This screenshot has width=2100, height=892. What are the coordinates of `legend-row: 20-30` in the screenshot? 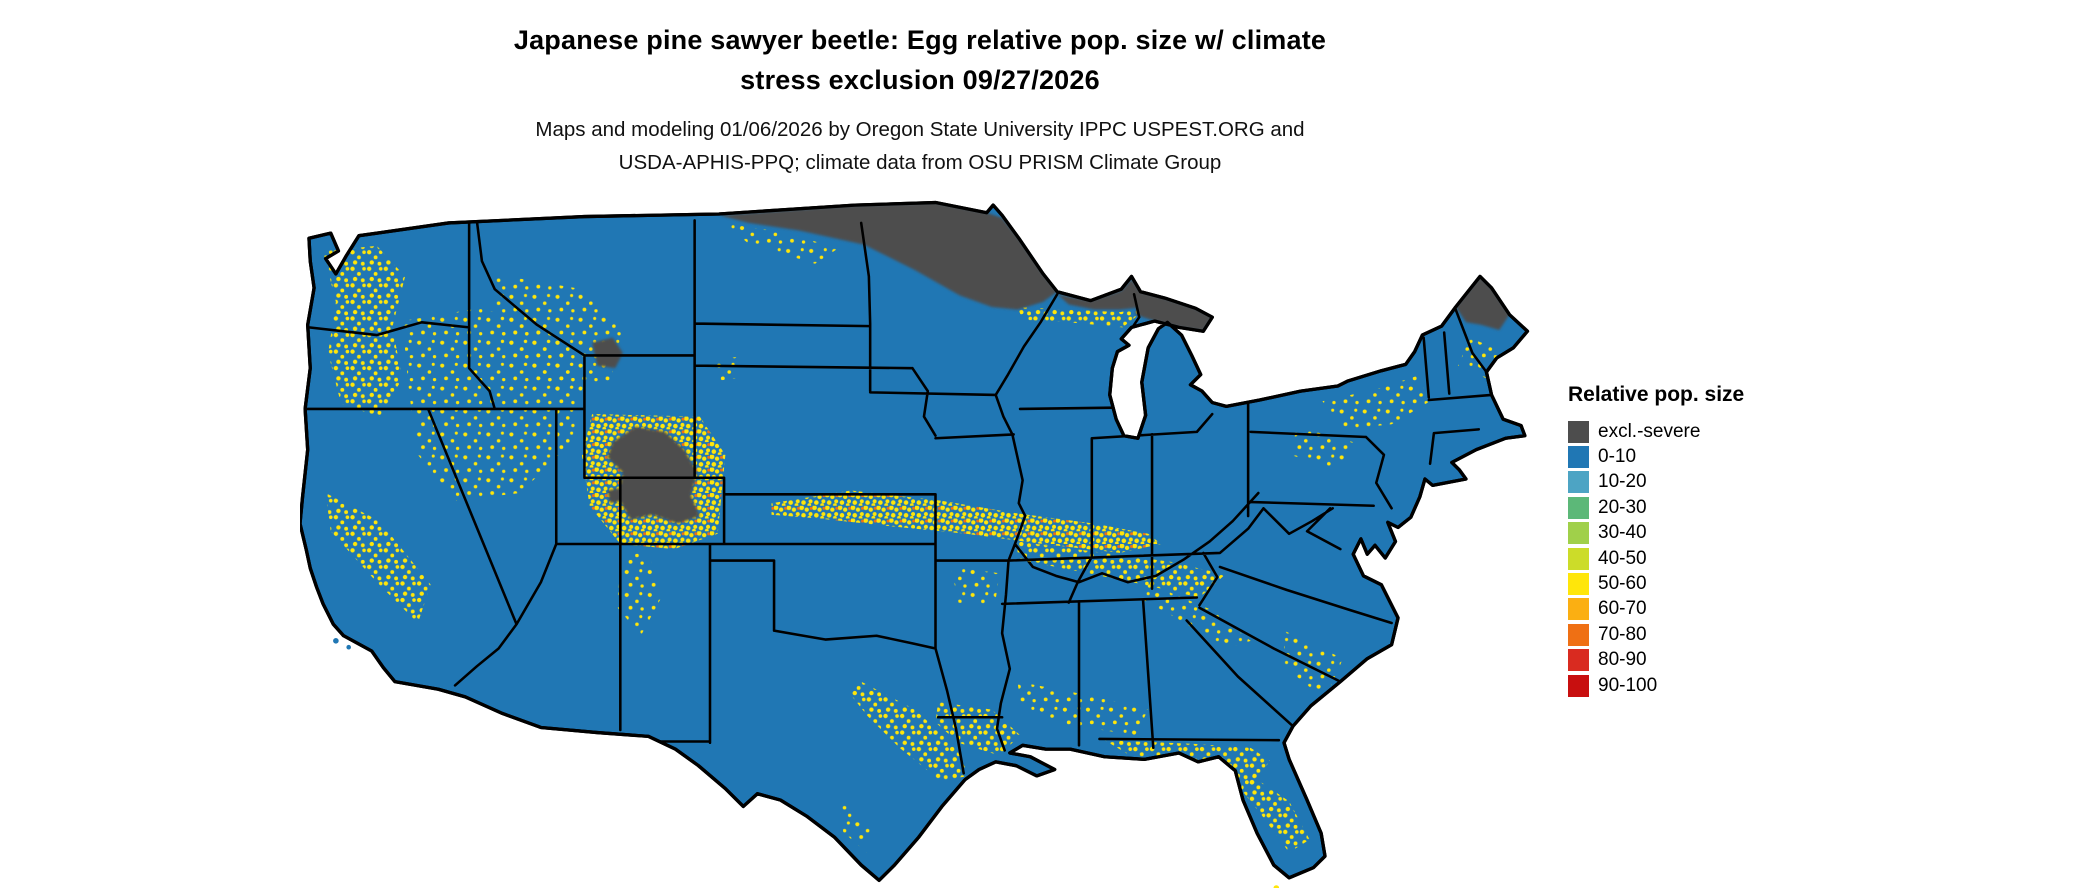 It's located at (1656, 507).